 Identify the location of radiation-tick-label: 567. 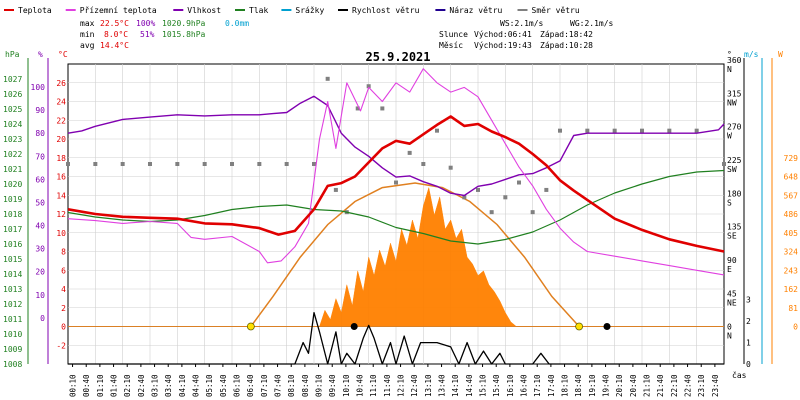
(791, 195).